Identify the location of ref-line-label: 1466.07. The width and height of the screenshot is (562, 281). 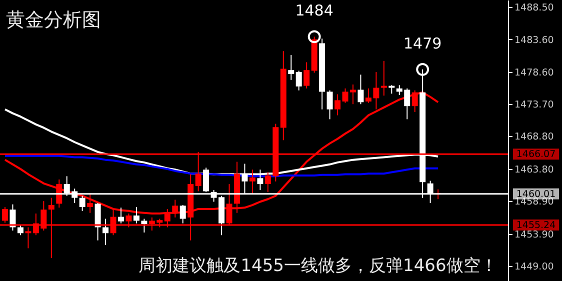
(536, 154).